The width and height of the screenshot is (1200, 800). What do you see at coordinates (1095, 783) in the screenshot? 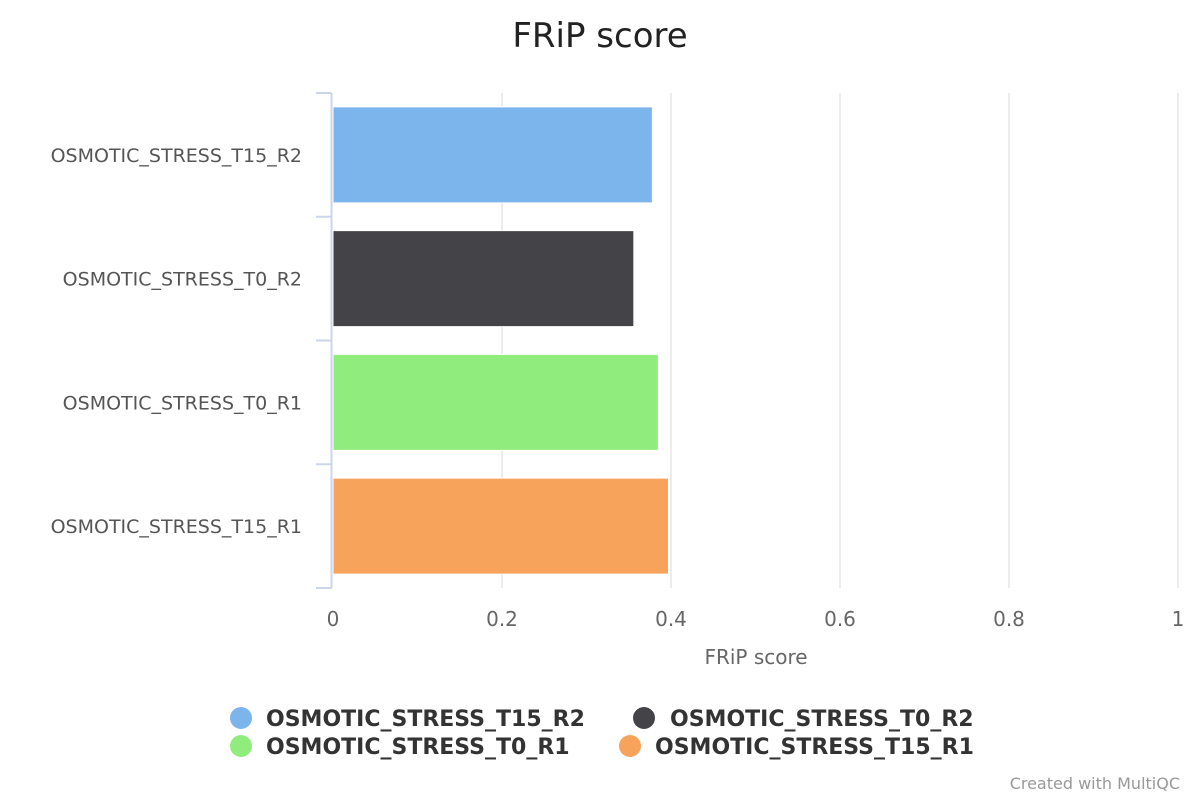
I see `credit-text: Created with MultiQC` at bounding box center [1095, 783].